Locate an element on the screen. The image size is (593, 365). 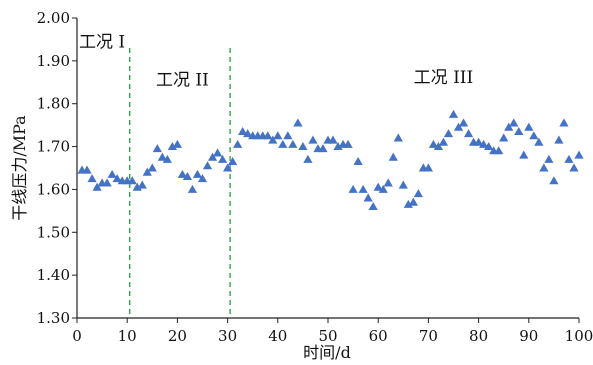
x-tick-label: 100 is located at coordinates (579, 336).